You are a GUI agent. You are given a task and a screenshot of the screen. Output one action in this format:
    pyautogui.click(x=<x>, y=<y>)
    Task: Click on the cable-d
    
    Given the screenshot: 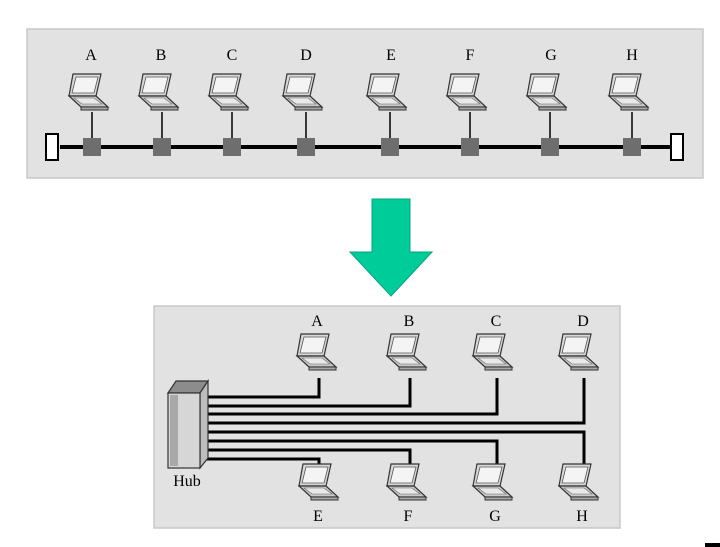 What is the action you would take?
    pyautogui.click(x=396, y=401)
    